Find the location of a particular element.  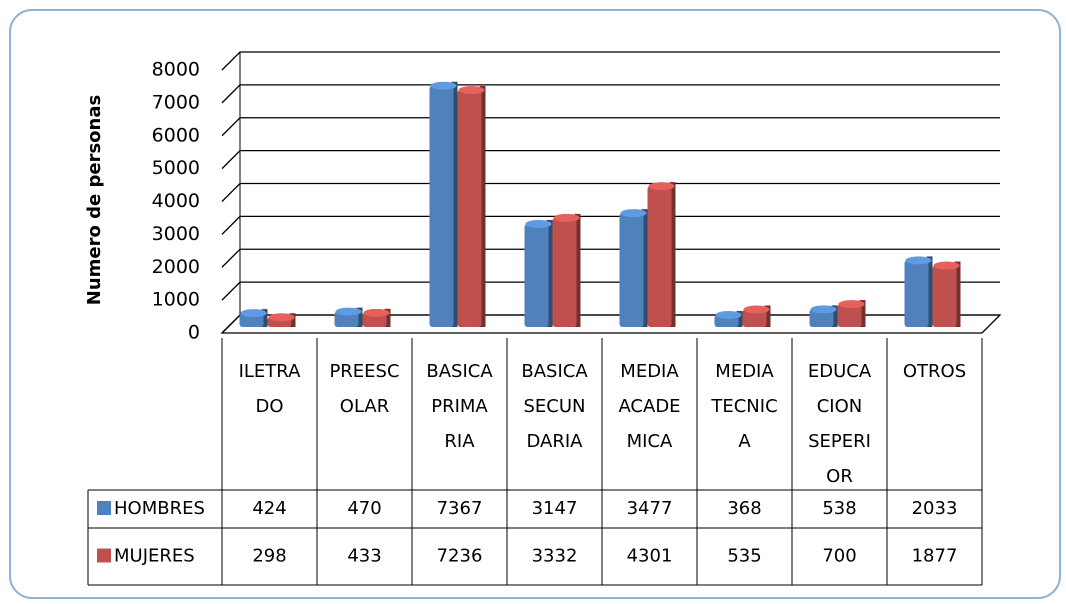

category-label: OTROS is located at coordinates (934, 371).